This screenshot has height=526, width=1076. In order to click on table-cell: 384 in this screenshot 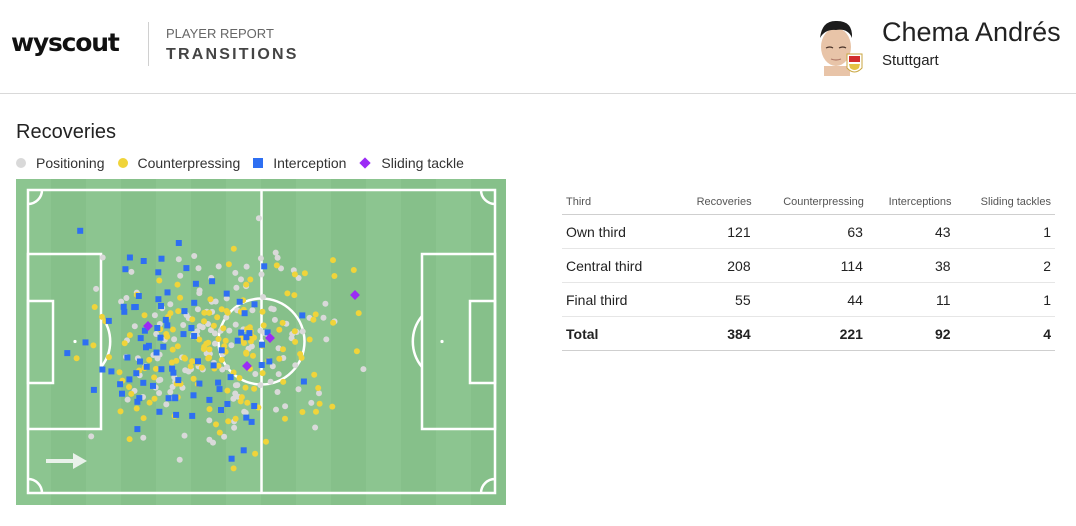, I will do `click(713, 333)`.